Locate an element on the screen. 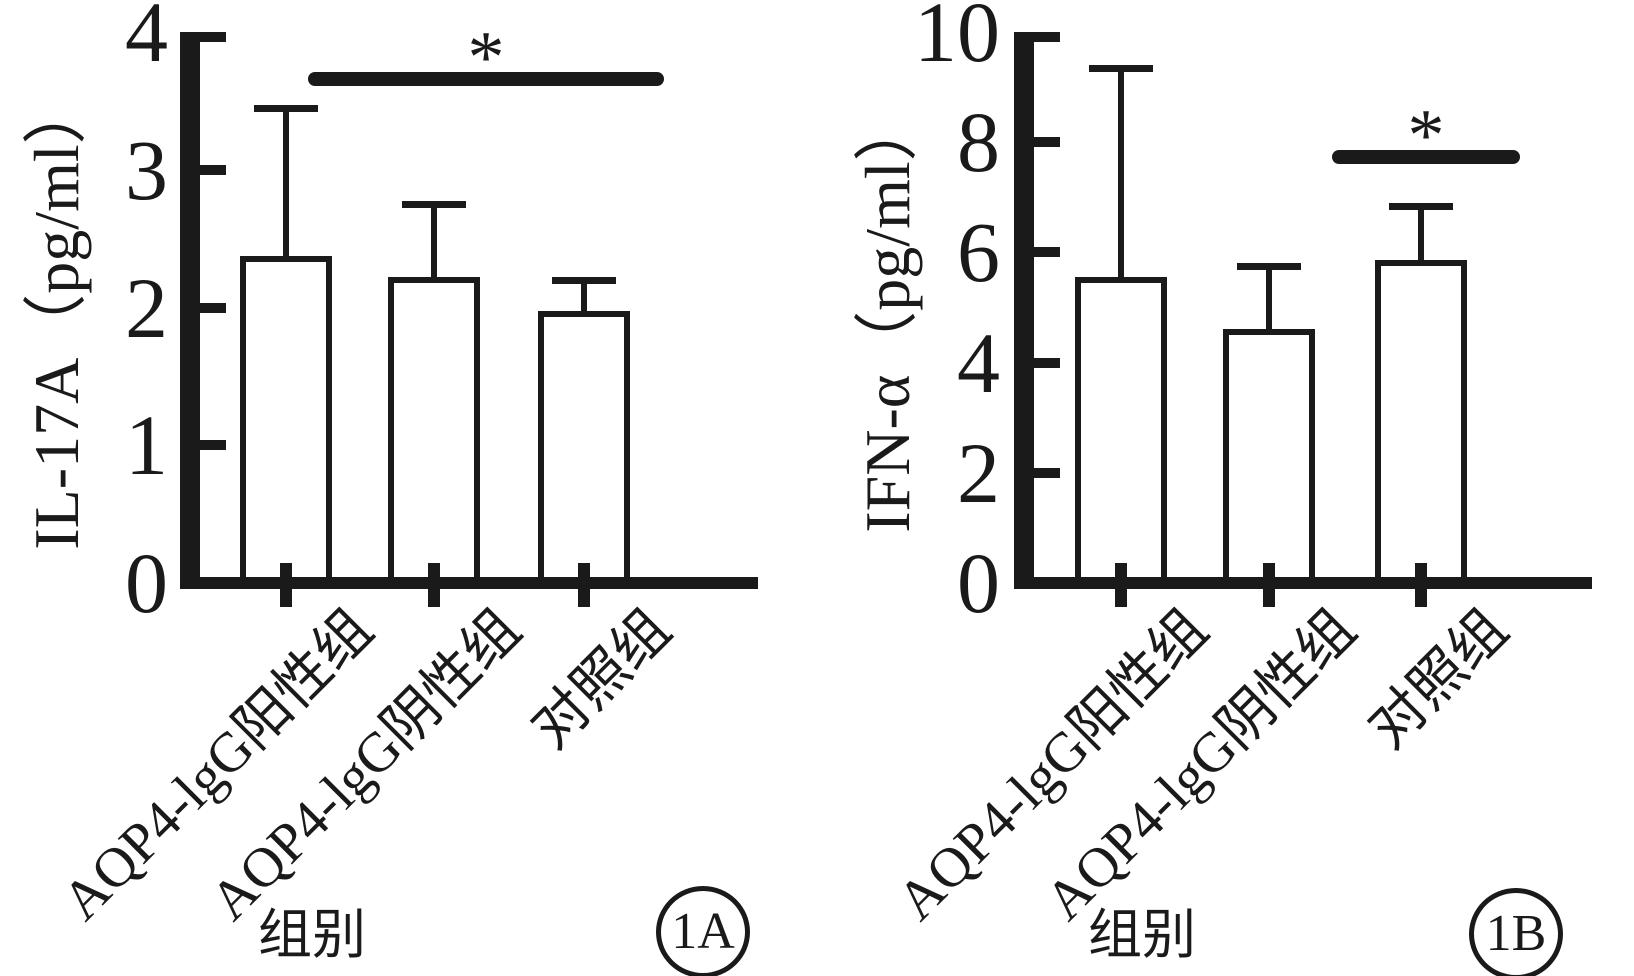  y-tick-label: 3 is located at coordinates (146, 170).